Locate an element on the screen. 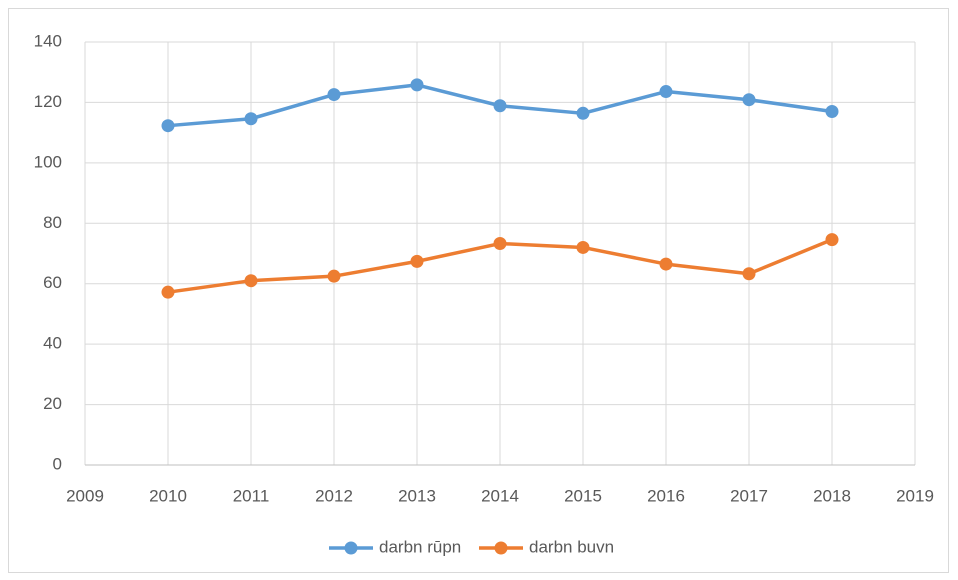 This screenshot has height=580, width=958. y-tick-label: 40 is located at coordinates (52, 343).